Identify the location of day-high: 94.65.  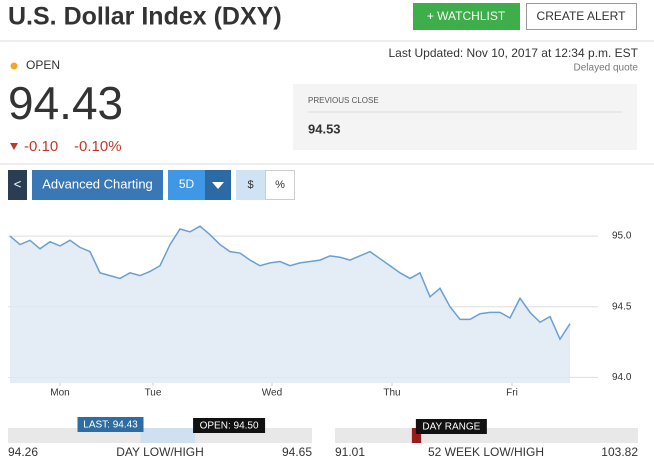
(297, 452).